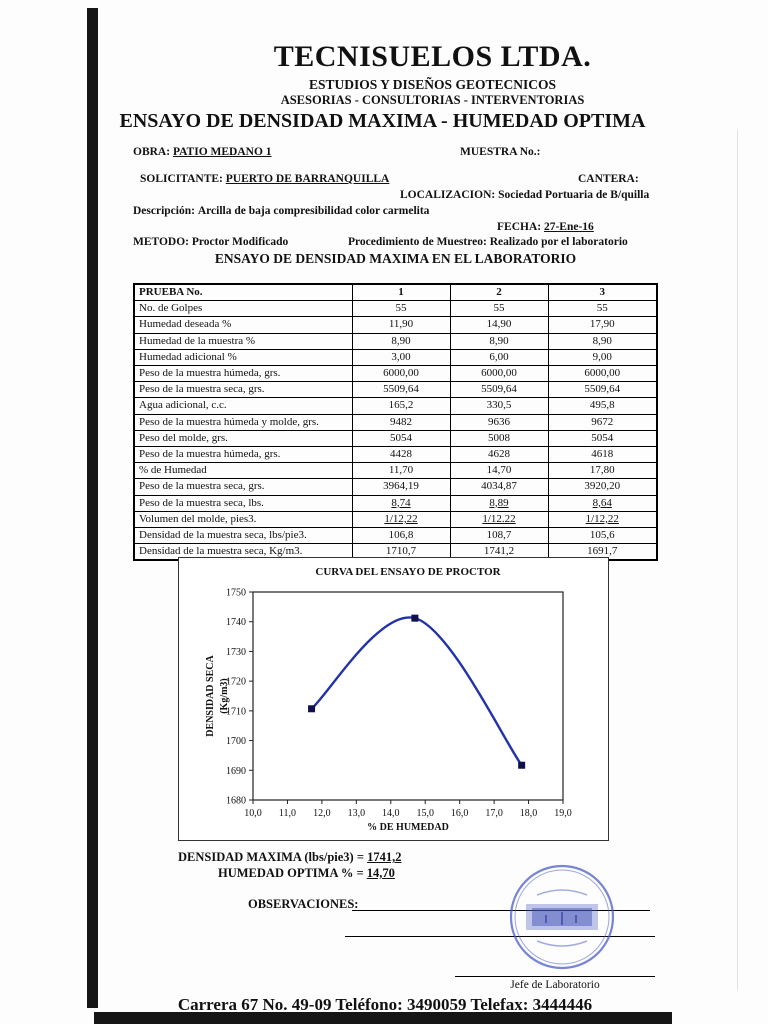  I want to click on row-label-cell: Peso del molde, grs., so click(243, 438).